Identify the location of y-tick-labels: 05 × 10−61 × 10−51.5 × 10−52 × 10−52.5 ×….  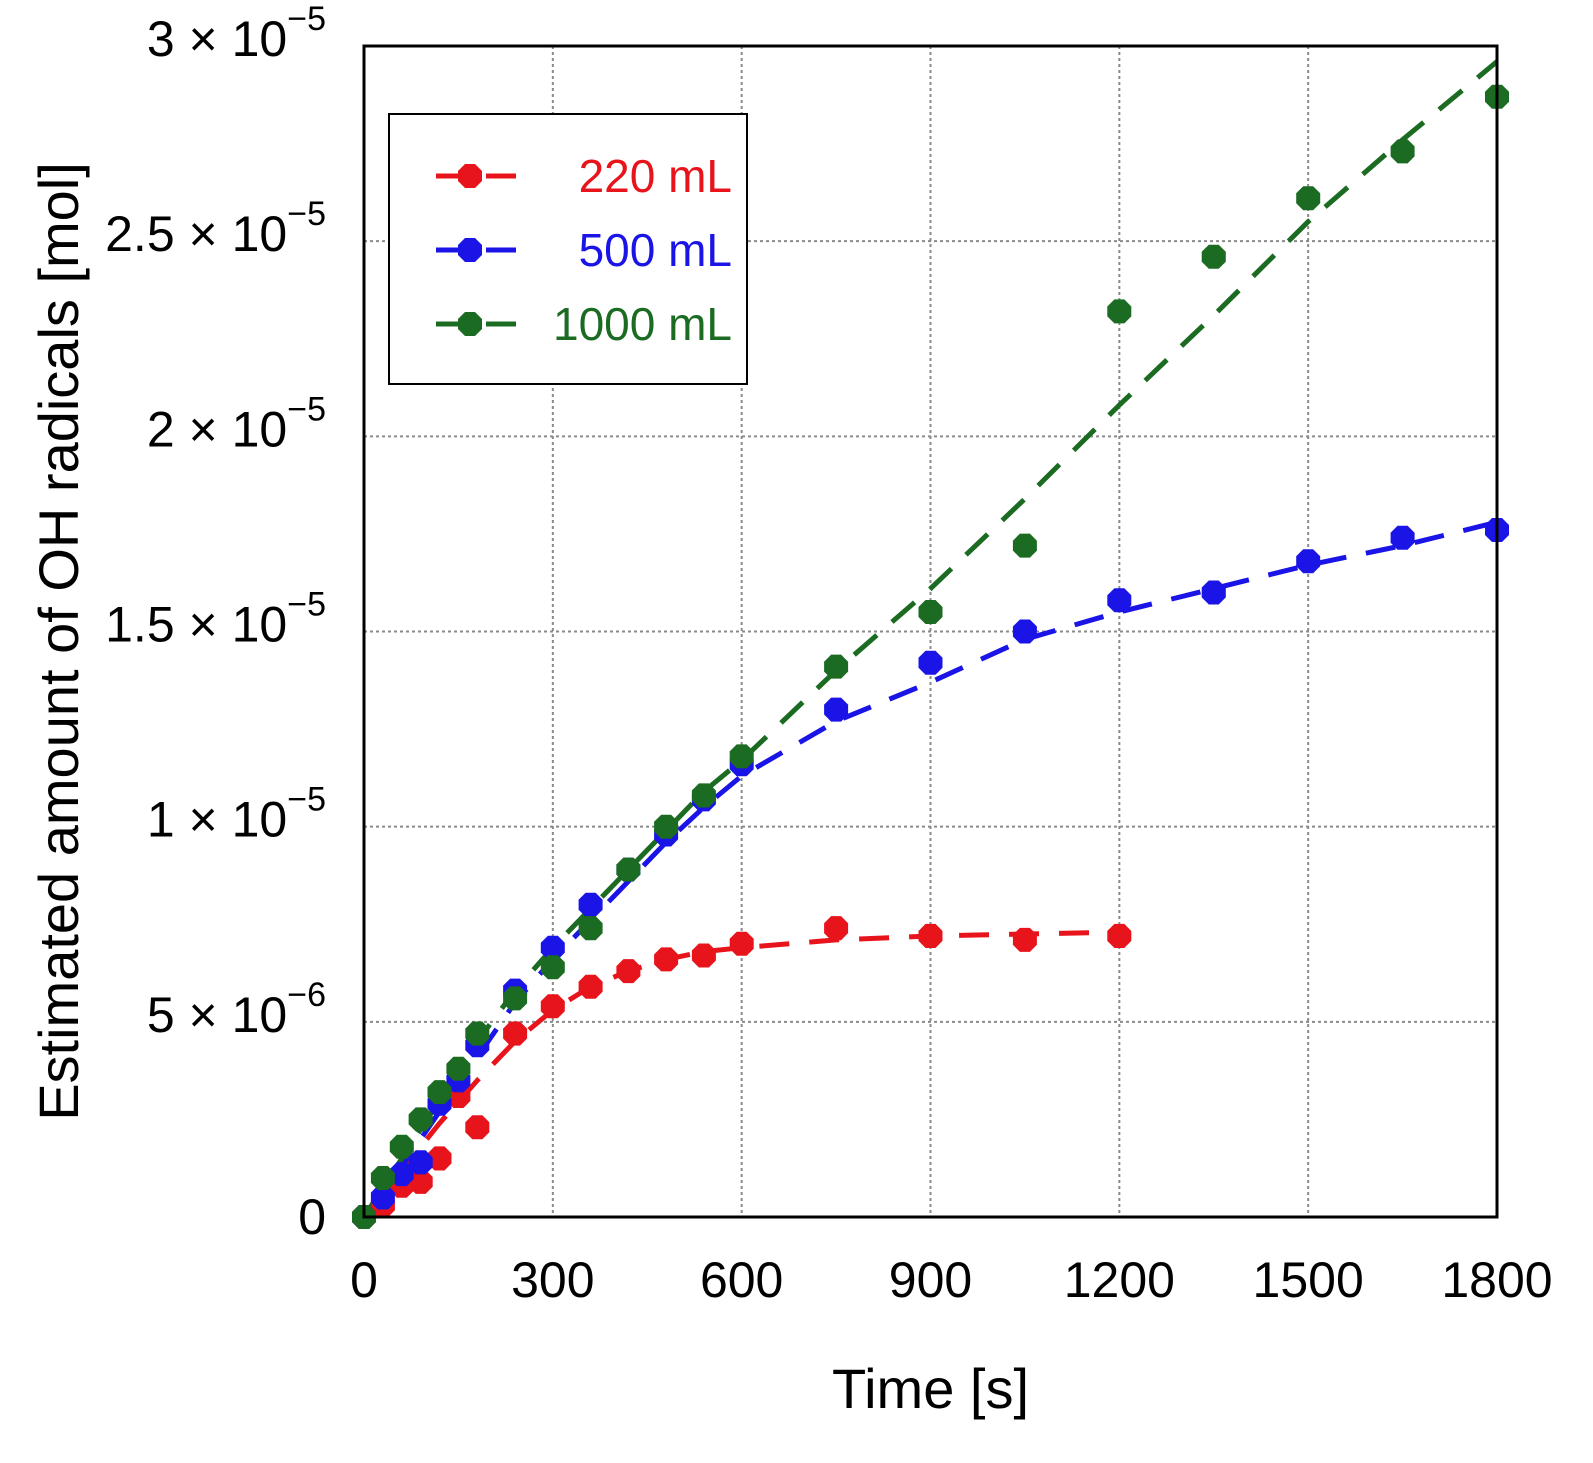
(215, 622).